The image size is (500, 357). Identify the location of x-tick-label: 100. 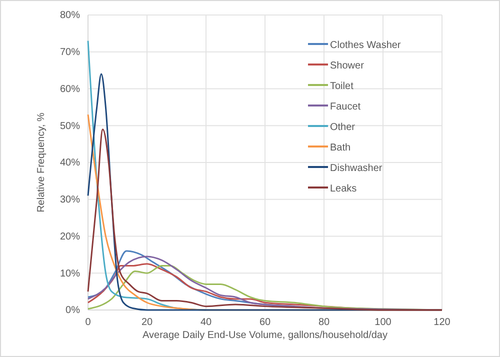
(383, 322).